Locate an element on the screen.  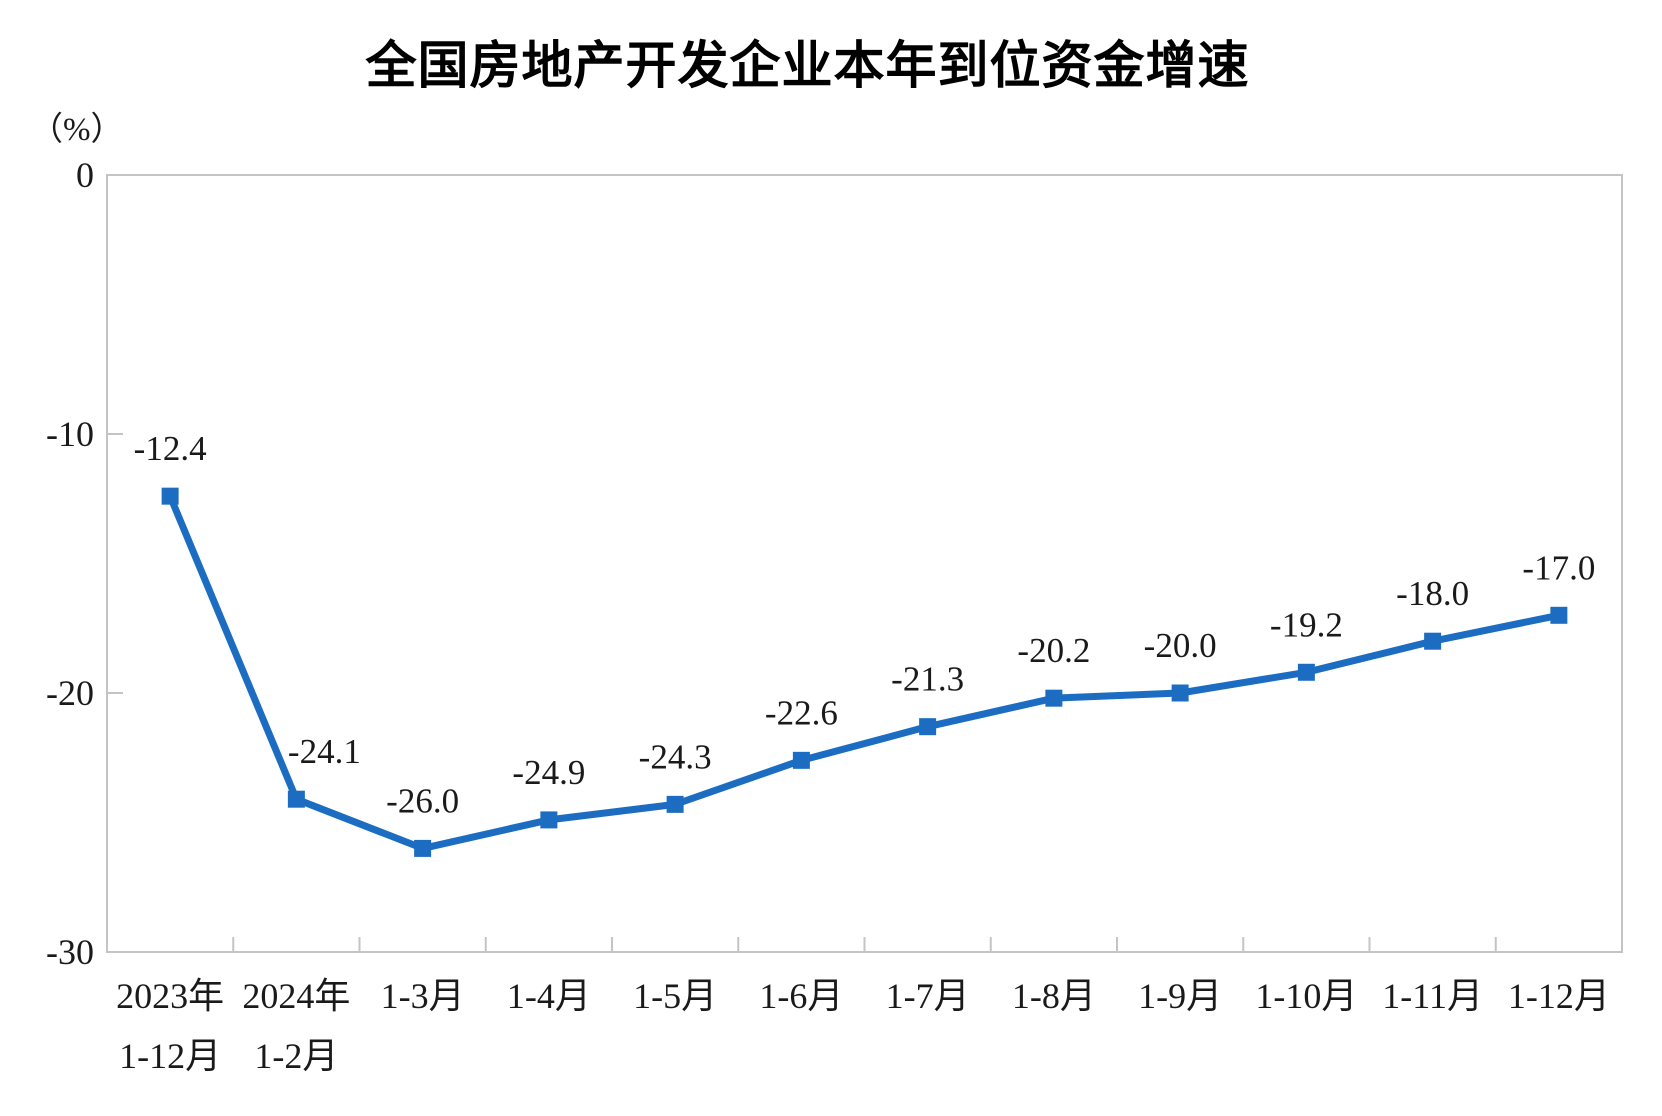
data-point-label: -18.0 is located at coordinates (1432, 593).